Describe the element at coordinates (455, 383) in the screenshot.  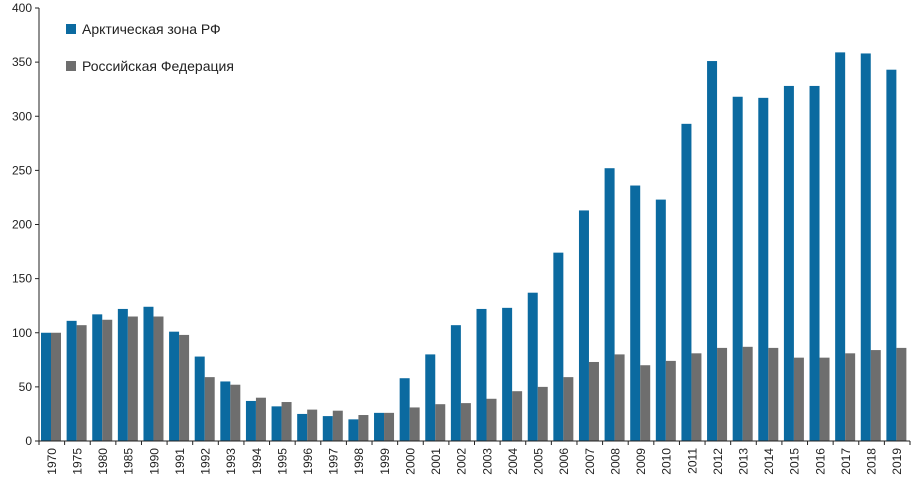
I see `bar-arctic-2002` at that location.